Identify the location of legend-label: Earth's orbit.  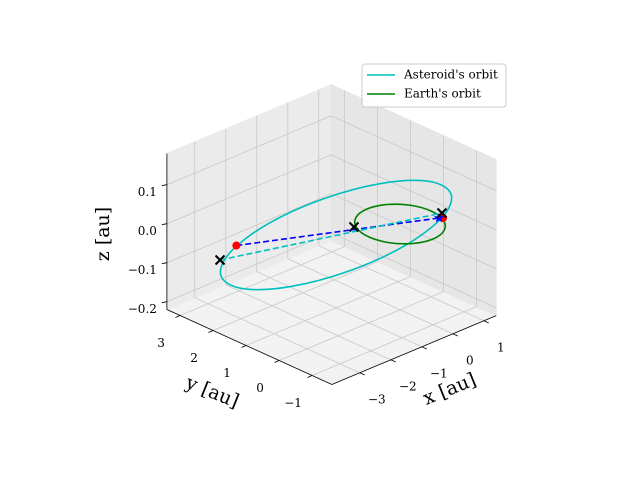
(442, 94).